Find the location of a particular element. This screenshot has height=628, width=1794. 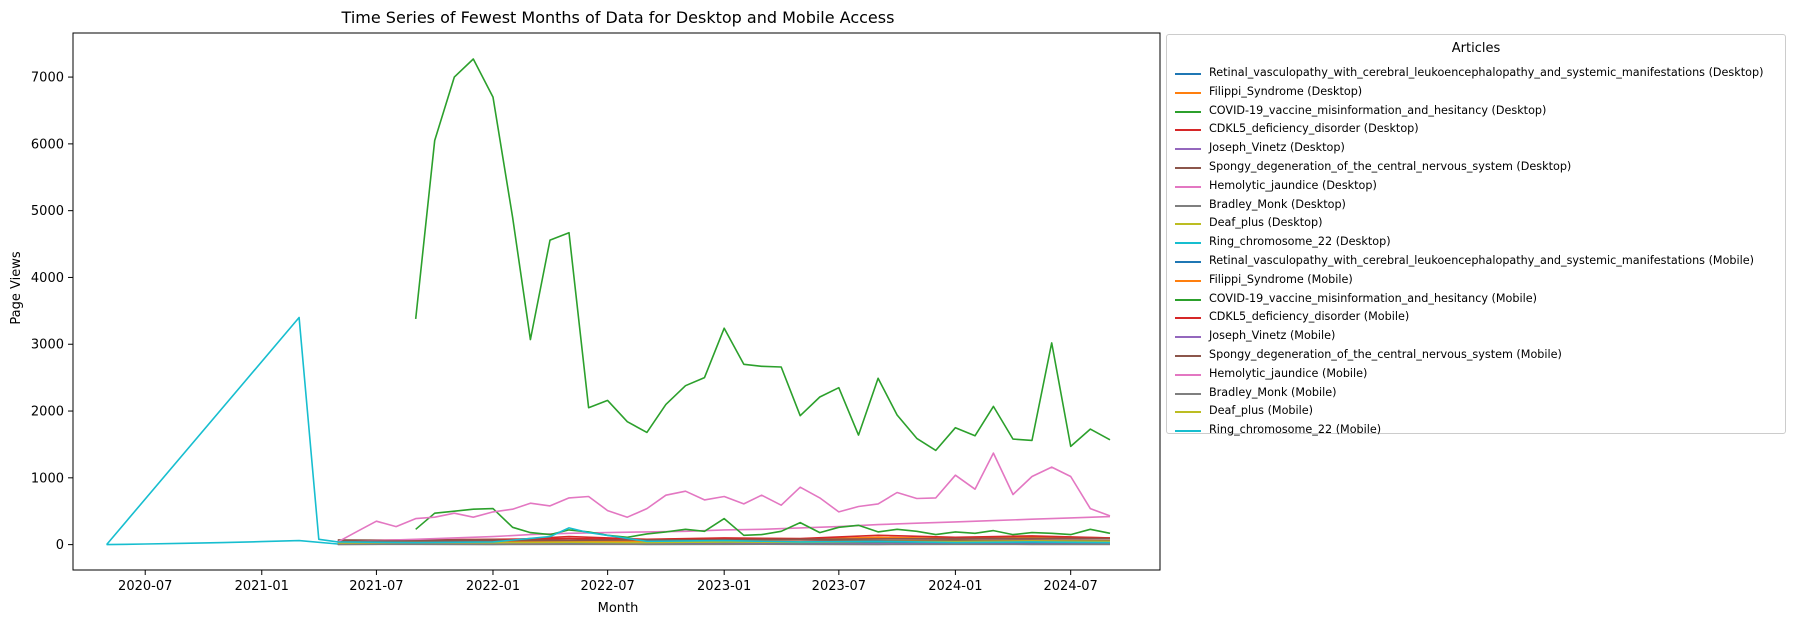

legend-label-17: Bradley_Monk (Mobile) is located at coordinates (1273, 392).